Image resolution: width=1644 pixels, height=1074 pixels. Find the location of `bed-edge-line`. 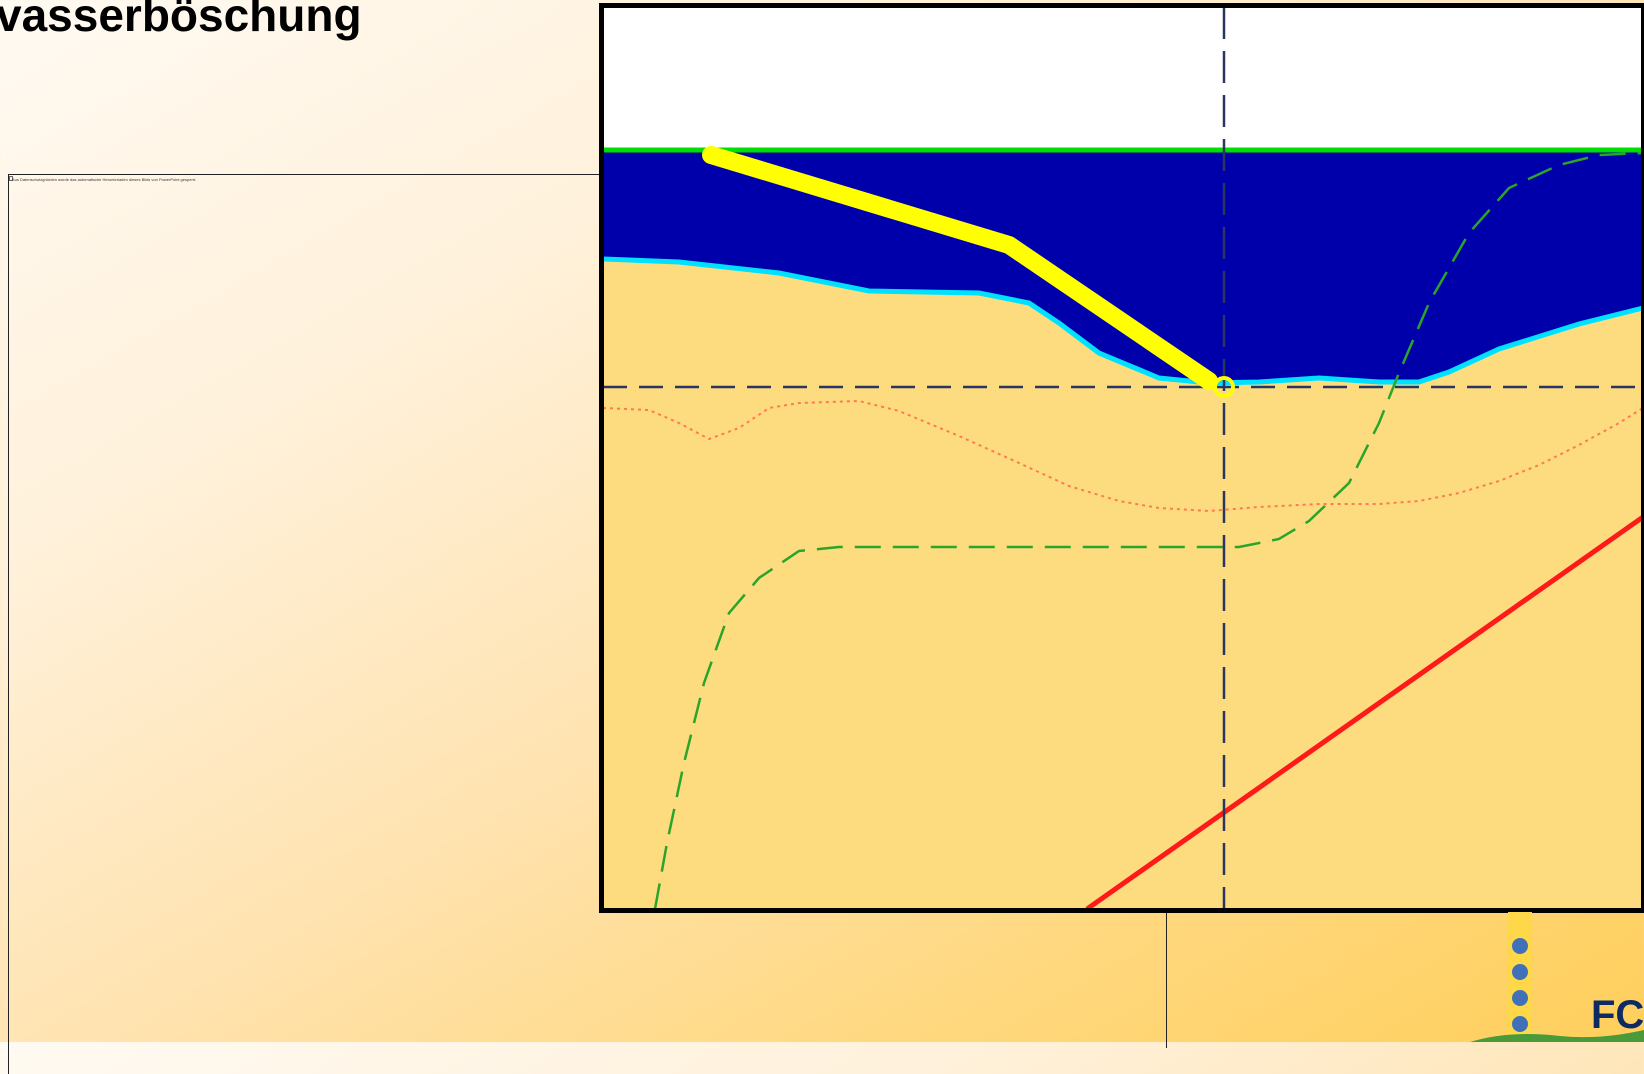

bed-edge-line is located at coordinates (1123, 321).